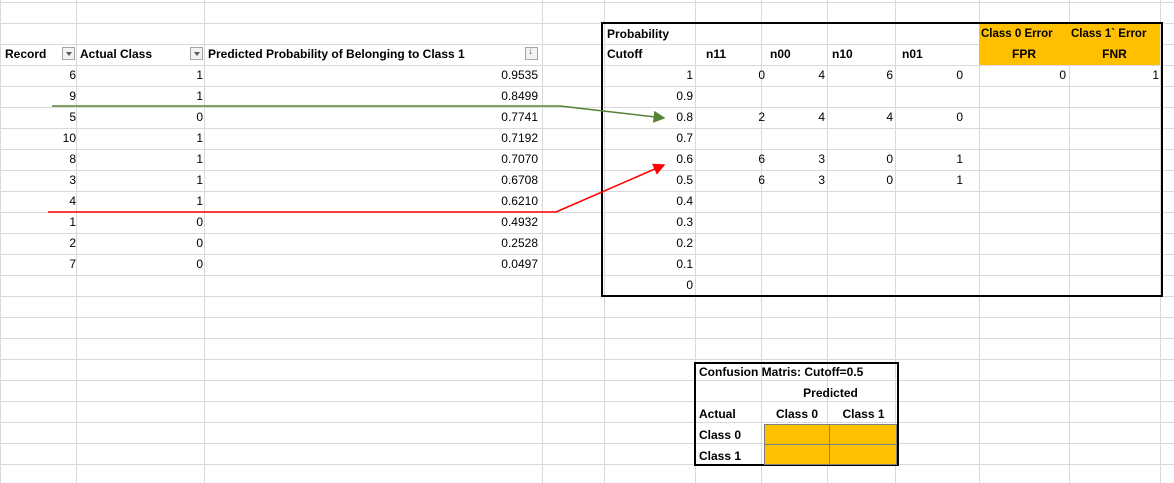  I want to click on cutoff-cell: 1, so click(689, 75).